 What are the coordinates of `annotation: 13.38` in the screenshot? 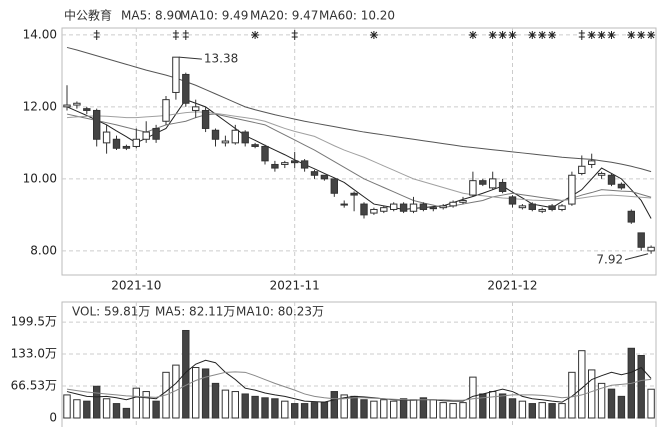 It's located at (221, 59).